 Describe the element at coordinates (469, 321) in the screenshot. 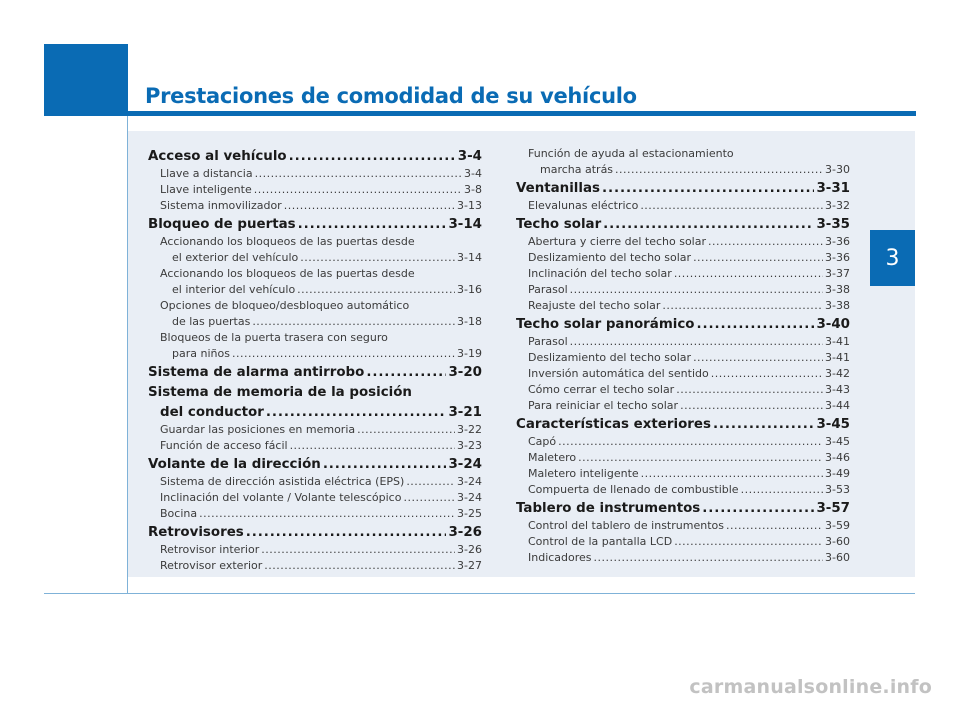

I see `toc-page-number: 3-18` at that location.